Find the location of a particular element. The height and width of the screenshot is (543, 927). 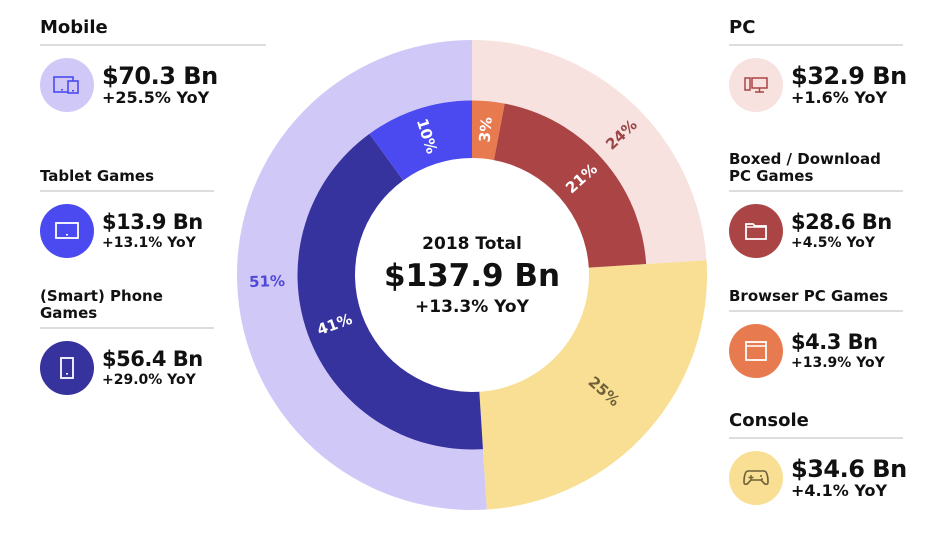

pc-yoy: +1.6% YoY is located at coordinates (839, 97).